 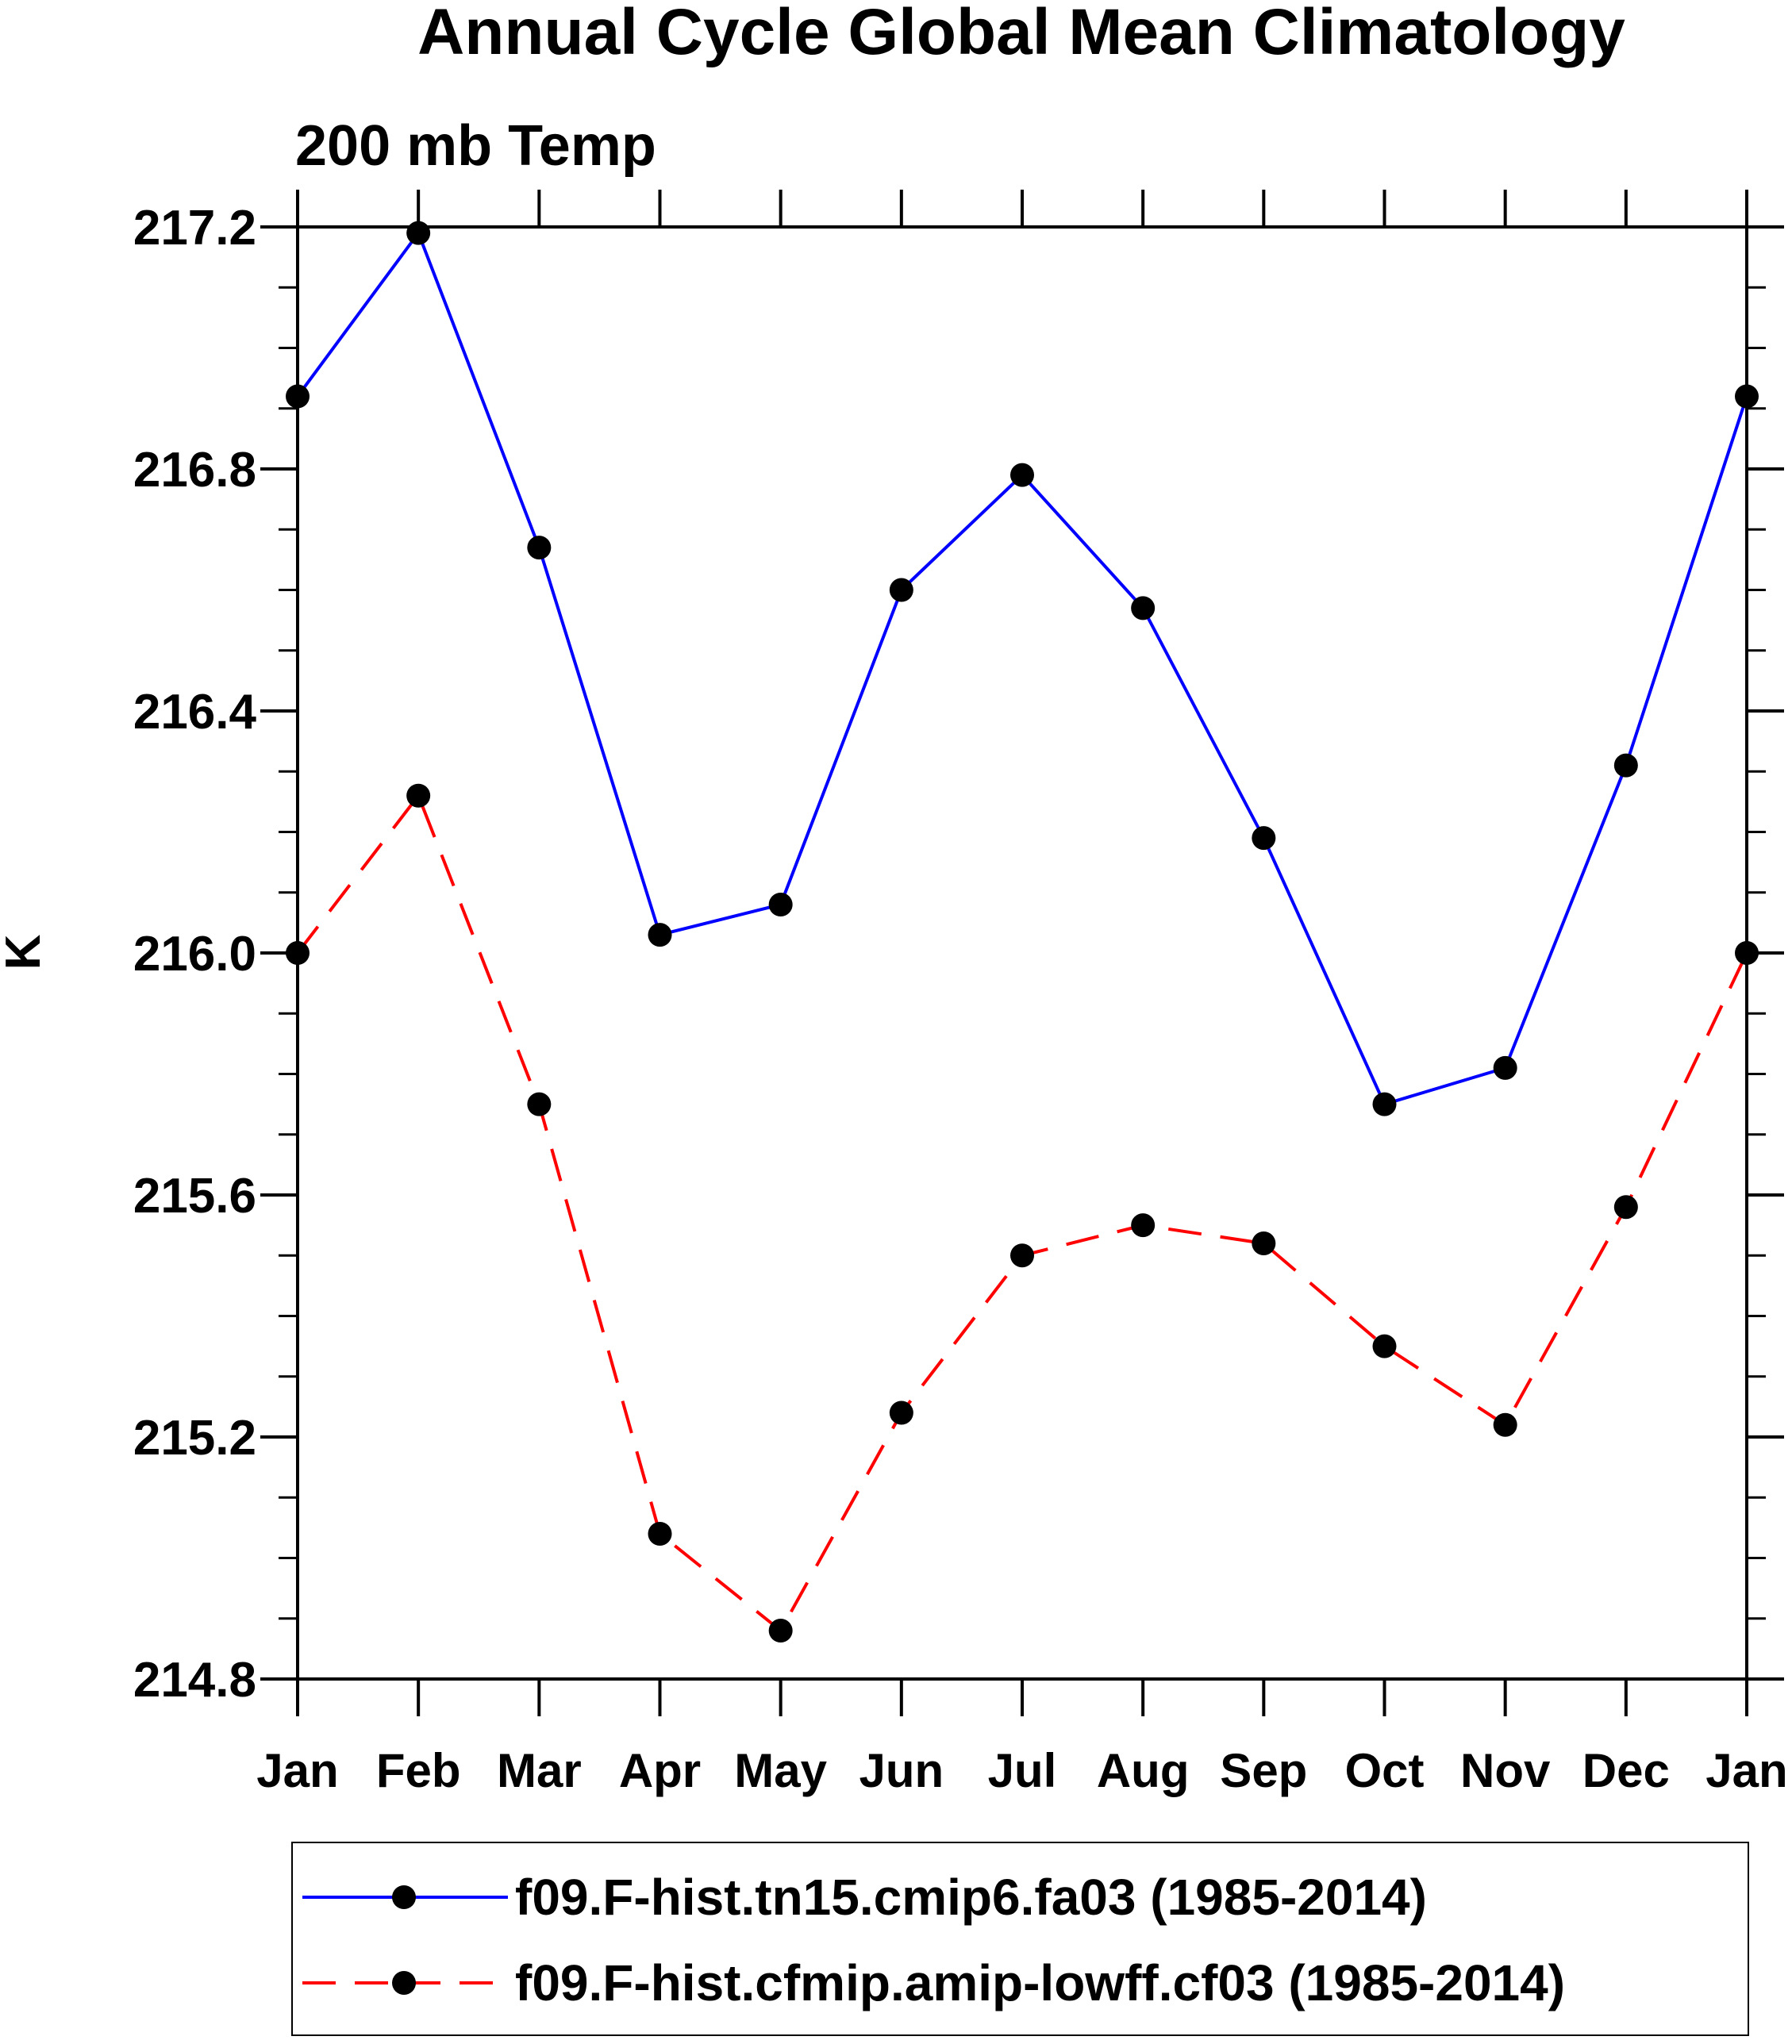 What do you see at coordinates (25, 952) in the screenshot?
I see `y-axis-label: K` at bounding box center [25, 952].